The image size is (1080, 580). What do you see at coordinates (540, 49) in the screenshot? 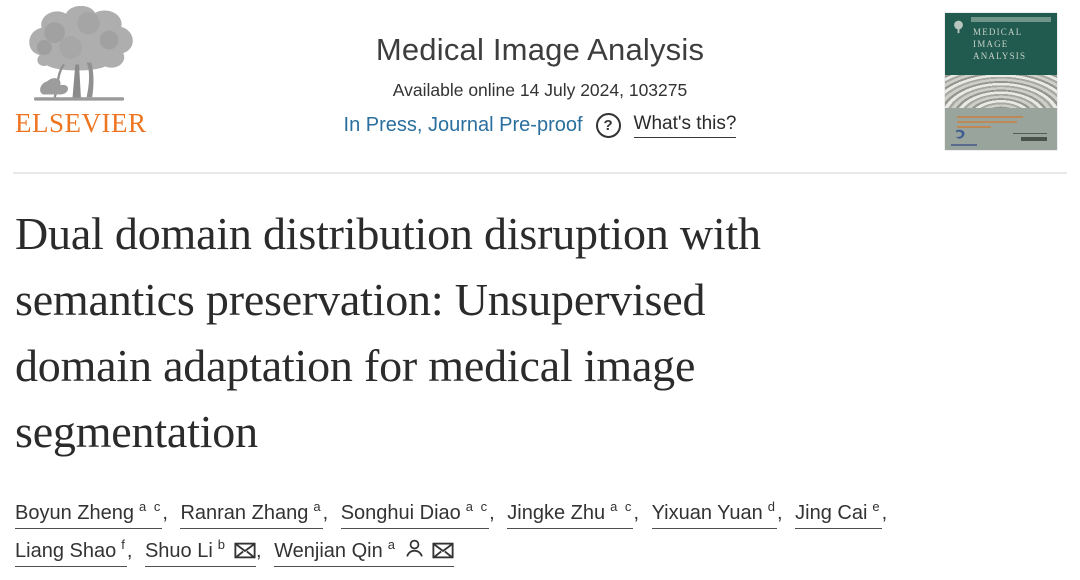
I see `journal-title: Medical Image Analysis` at bounding box center [540, 49].